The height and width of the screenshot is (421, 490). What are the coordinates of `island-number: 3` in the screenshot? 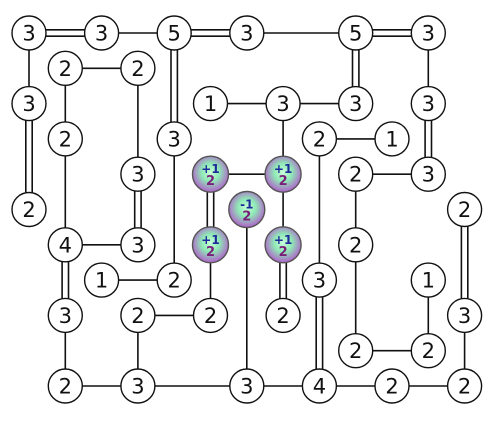 It's located at (282, 104).